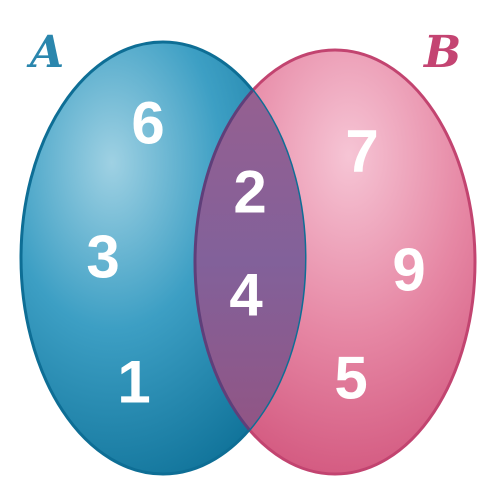  What do you see at coordinates (147, 123) in the screenshot?
I see `set-a-element: 6` at bounding box center [147, 123].